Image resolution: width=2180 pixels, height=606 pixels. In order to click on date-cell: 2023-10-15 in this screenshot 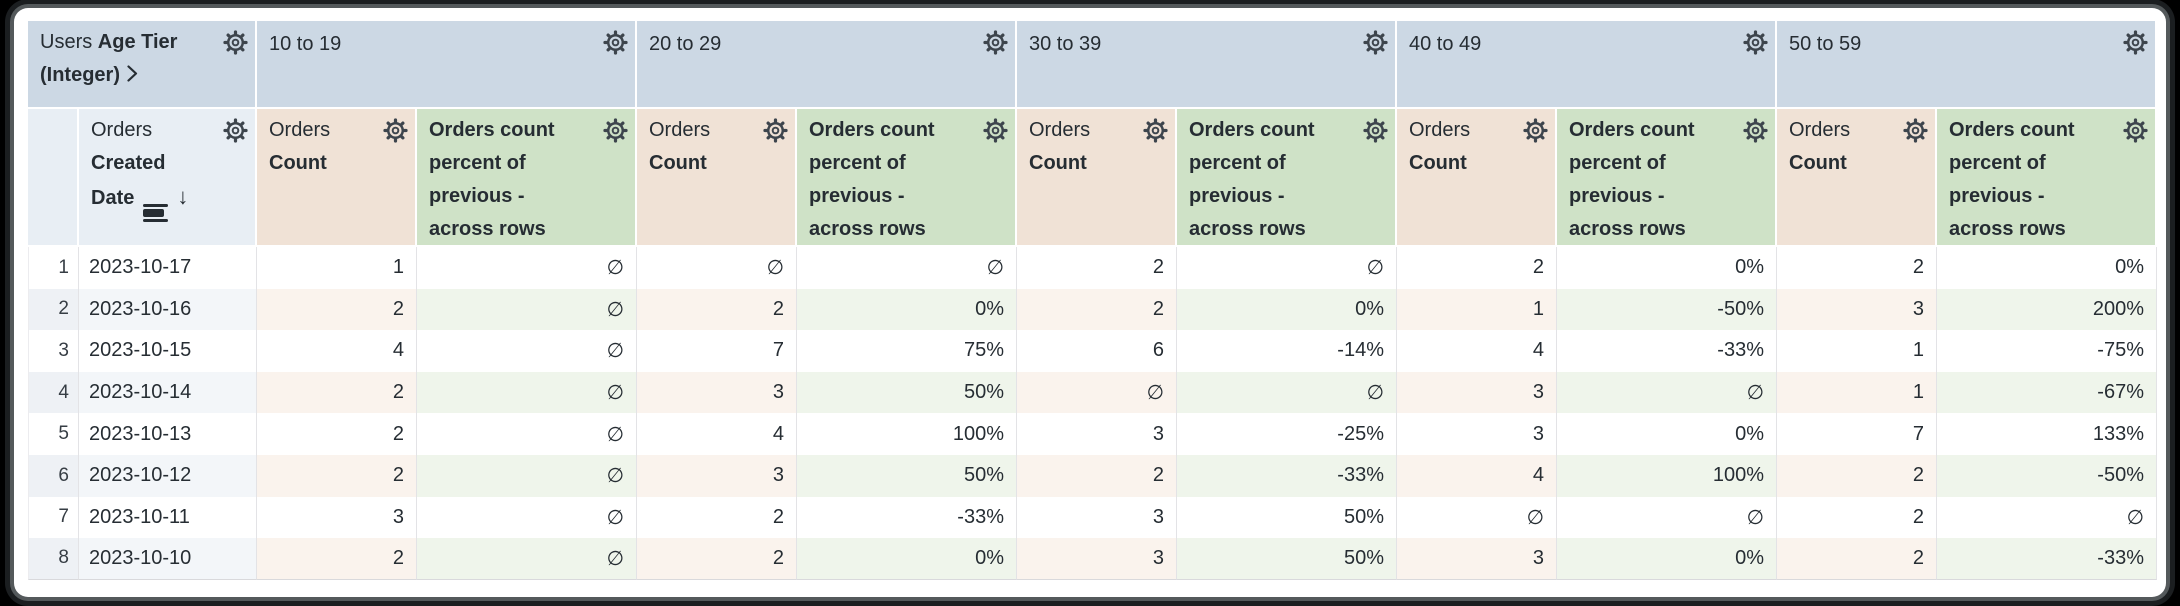, I will do `click(168, 351)`.